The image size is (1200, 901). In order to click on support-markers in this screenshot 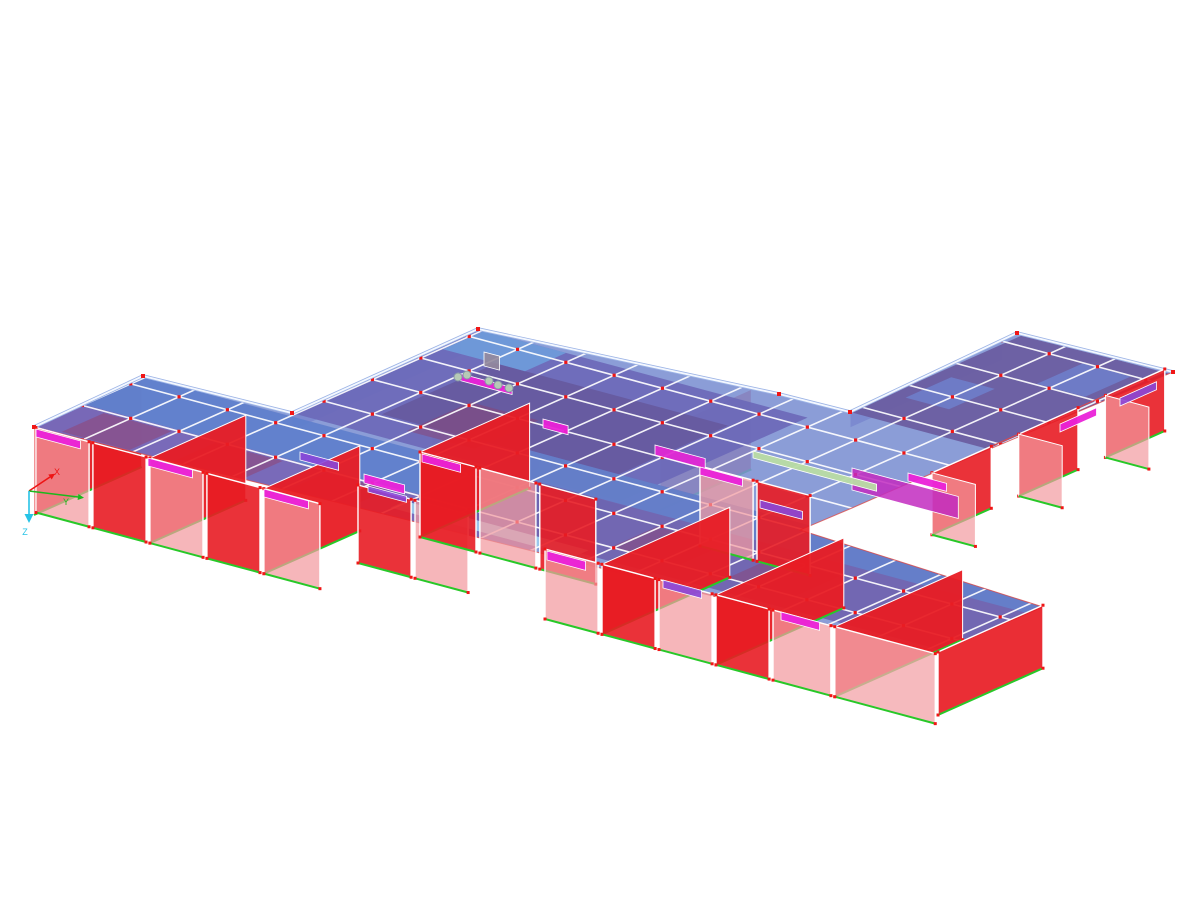, I will do `click(483, 381)`.